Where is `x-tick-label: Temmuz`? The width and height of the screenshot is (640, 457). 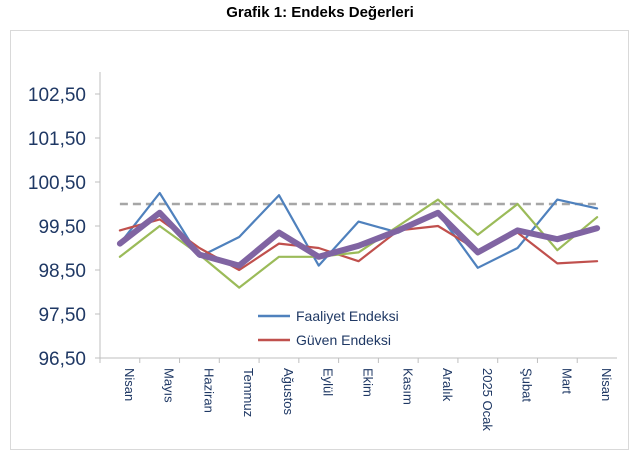 x-tick-label: Temmuz is located at coordinates (248, 392).